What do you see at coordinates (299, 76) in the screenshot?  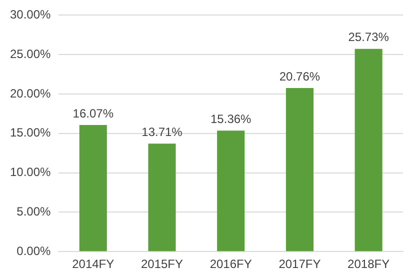 I see `data-label: 20.76%` at bounding box center [299, 76].